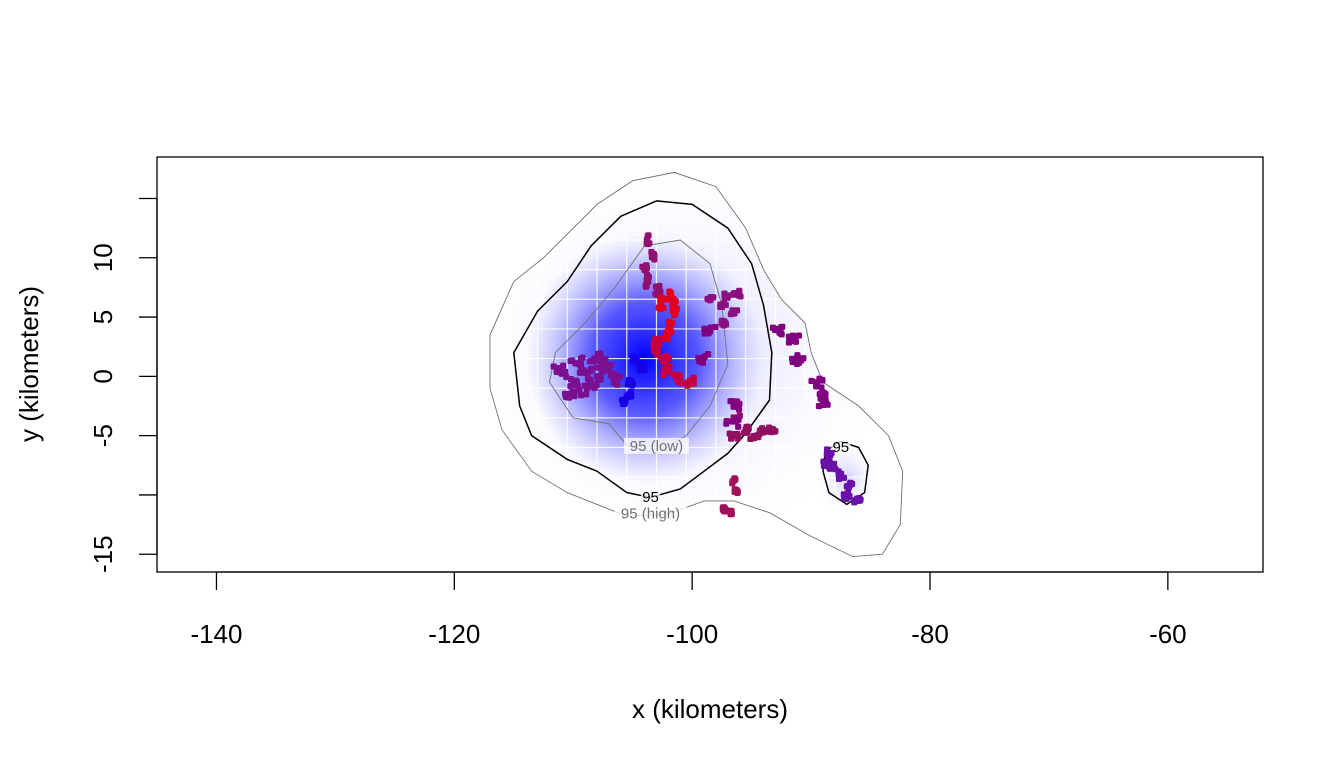 This screenshot has height=773, width=1344. What do you see at coordinates (103, 554) in the screenshot?
I see `y-tick-label: -15` at bounding box center [103, 554].